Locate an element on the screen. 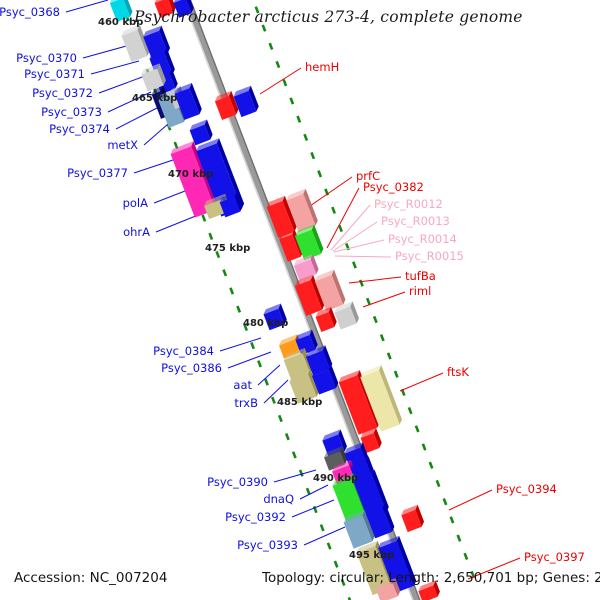 This screenshot has width=600, height=600. gene-label-dnaq: dnaQ is located at coordinates (278, 499).